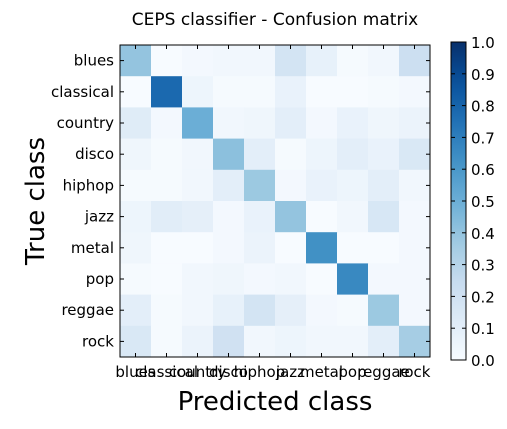 This screenshot has height=429, width=507. What do you see at coordinates (88, 185) in the screenshot?
I see `y-tick-label: hiphop` at bounding box center [88, 185].